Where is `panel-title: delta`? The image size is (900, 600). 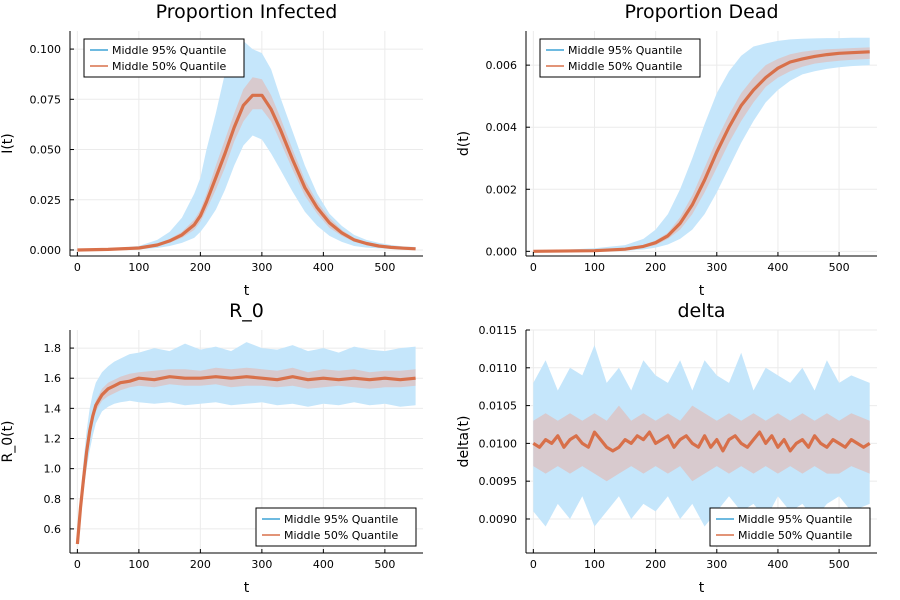 panel-title: delta is located at coordinates (701, 311).